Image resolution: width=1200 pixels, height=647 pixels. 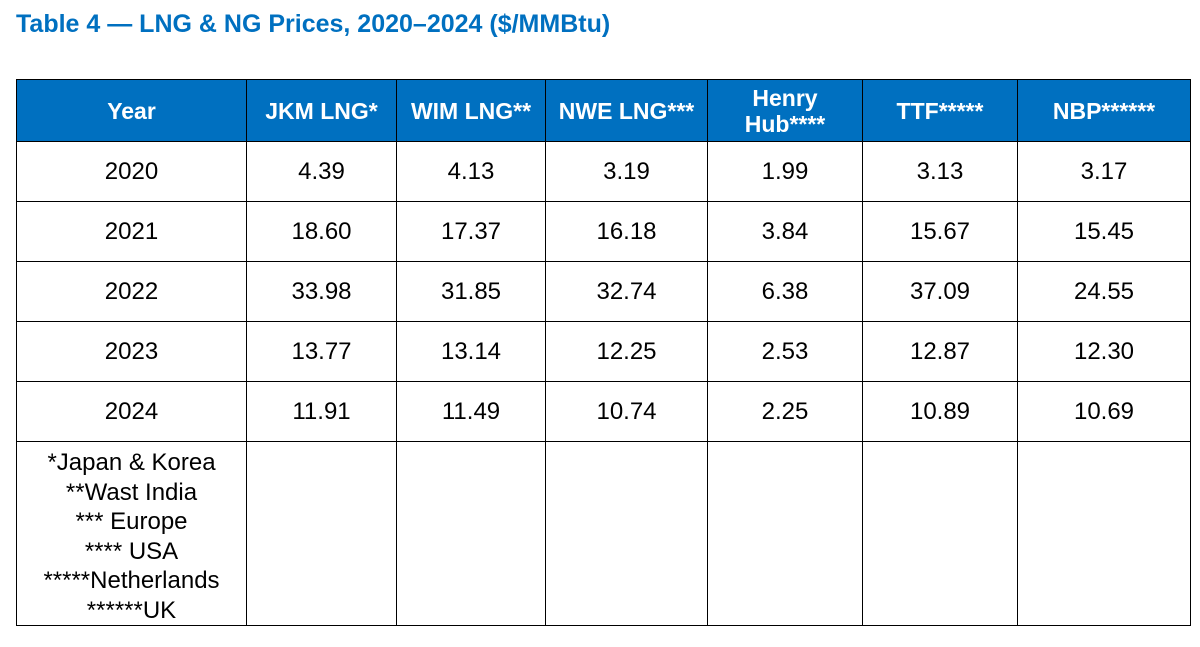 What do you see at coordinates (471, 411) in the screenshot?
I see `cell-wim-lng: 11.49` at bounding box center [471, 411].